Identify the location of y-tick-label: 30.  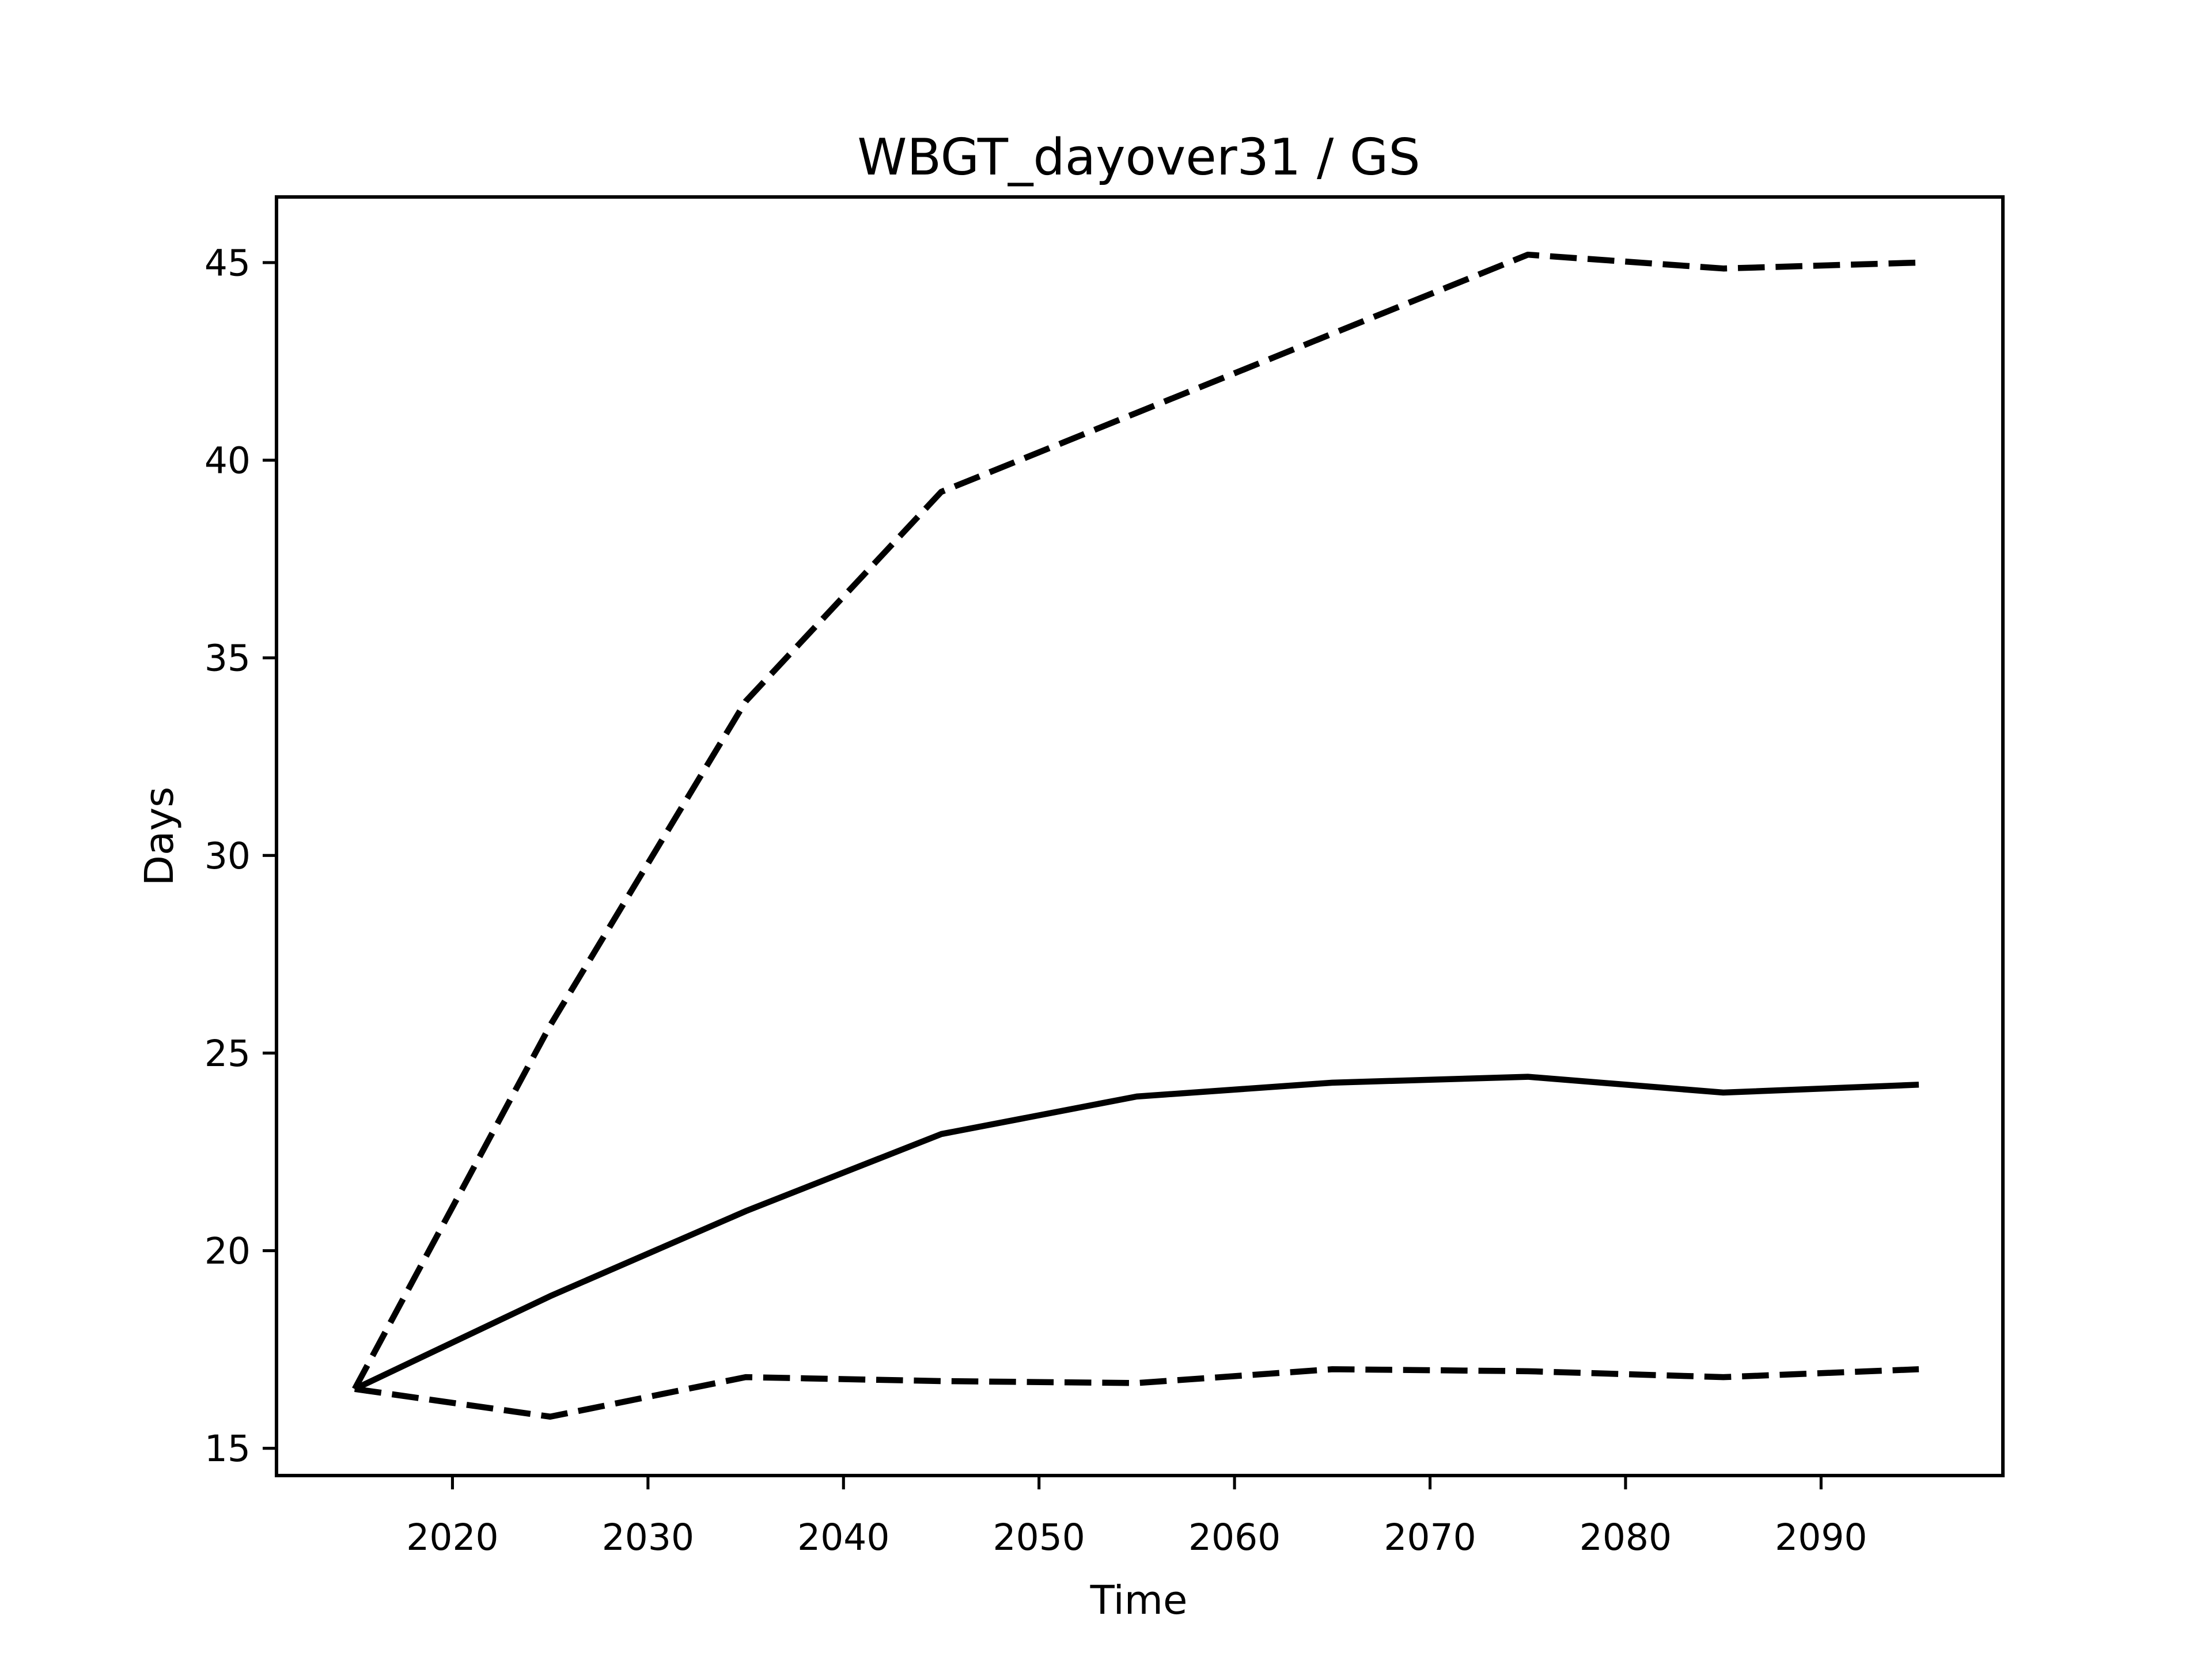
(227, 856).